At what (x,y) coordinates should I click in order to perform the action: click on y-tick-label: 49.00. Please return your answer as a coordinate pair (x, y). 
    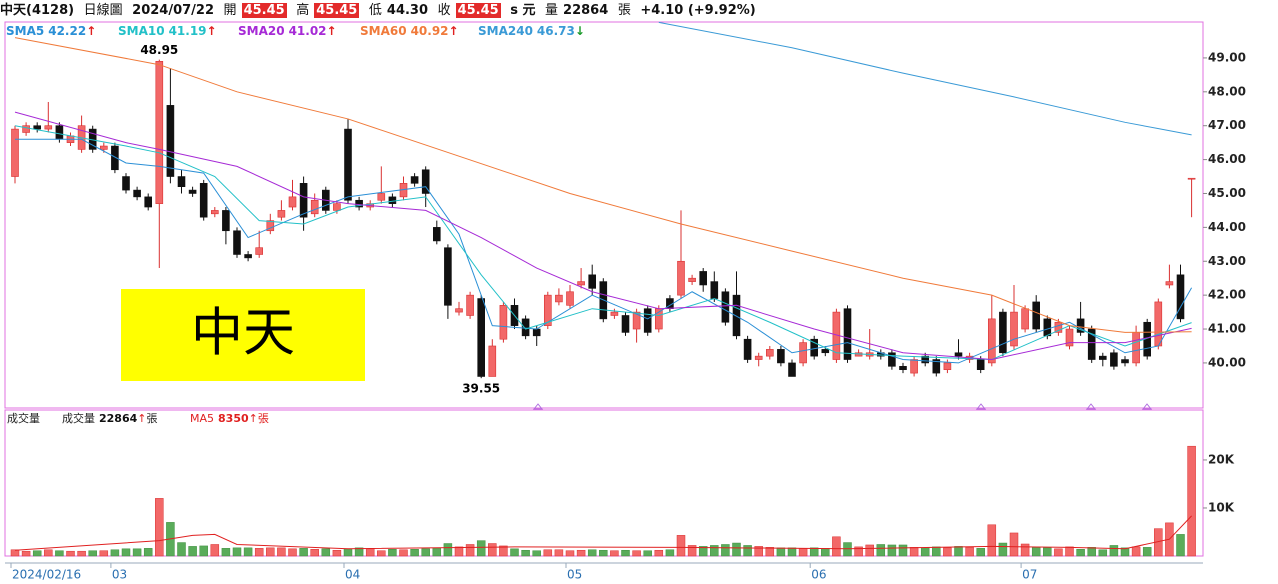
    Looking at the image, I should click on (1227, 57).